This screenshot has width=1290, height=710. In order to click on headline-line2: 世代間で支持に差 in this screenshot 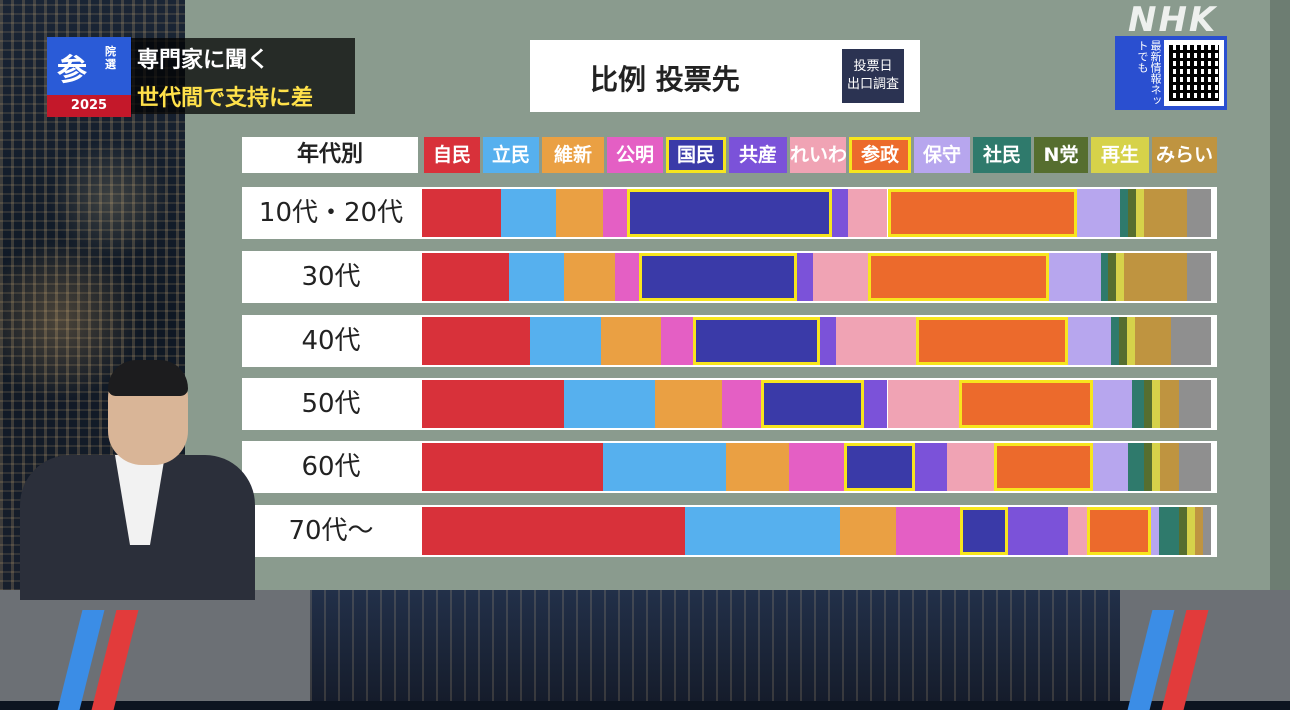, I will do `click(225, 98)`.